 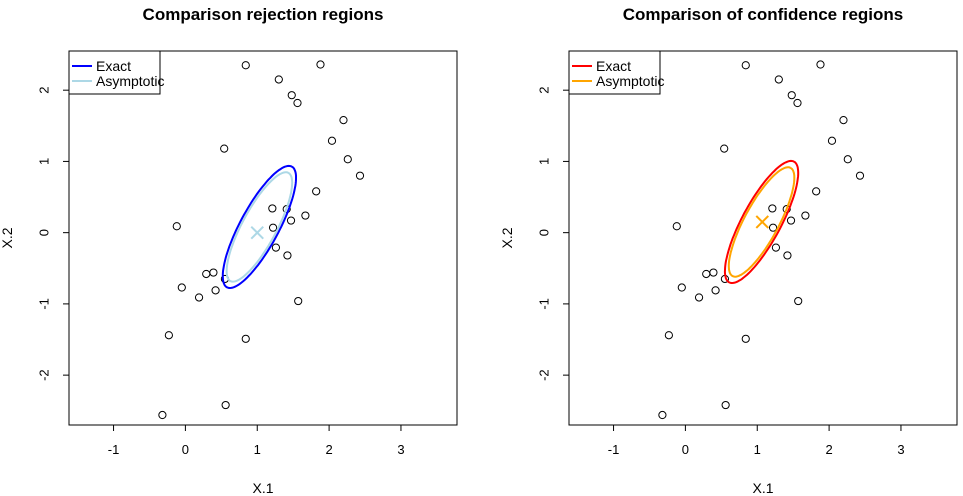 What do you see at coordinates (263, 14) in the screenshot?
I see `chart-title: Comparison rejection regions` at bounding box center [263, 14].